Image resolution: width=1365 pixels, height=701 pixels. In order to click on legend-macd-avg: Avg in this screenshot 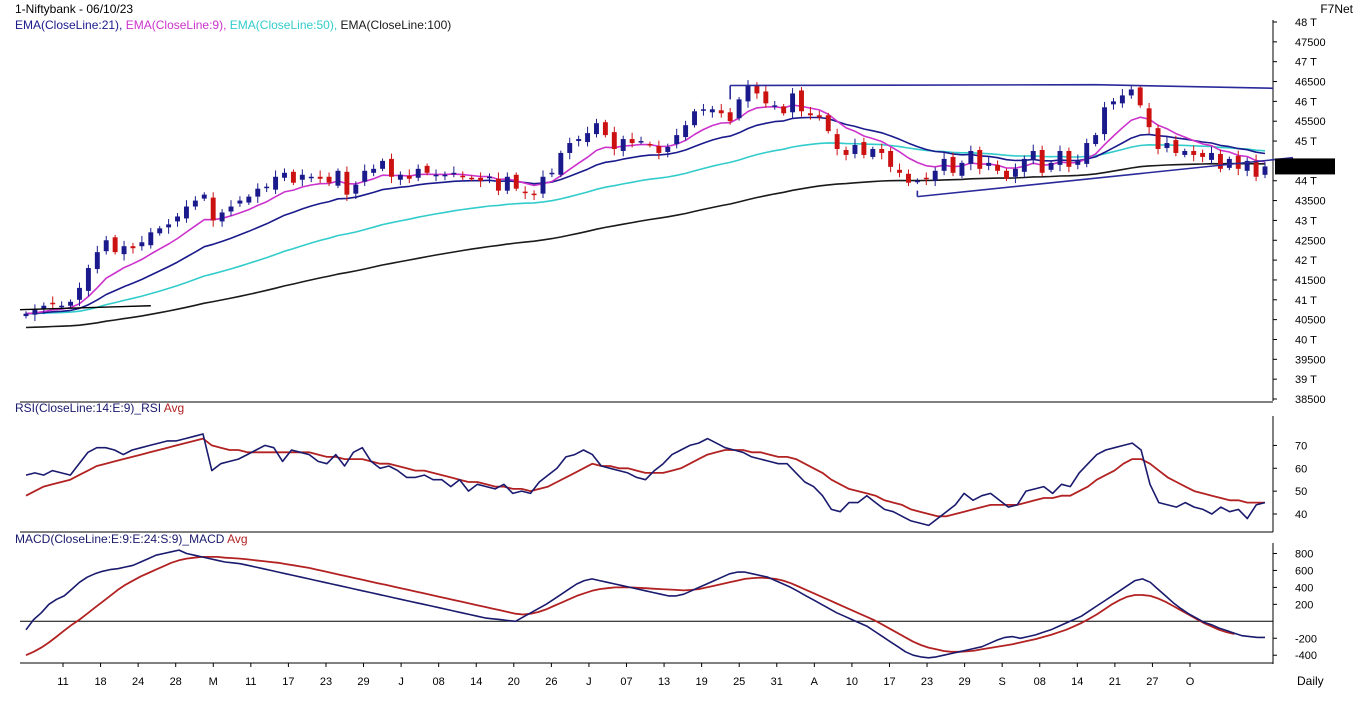, I will do `click(237, 539)`.